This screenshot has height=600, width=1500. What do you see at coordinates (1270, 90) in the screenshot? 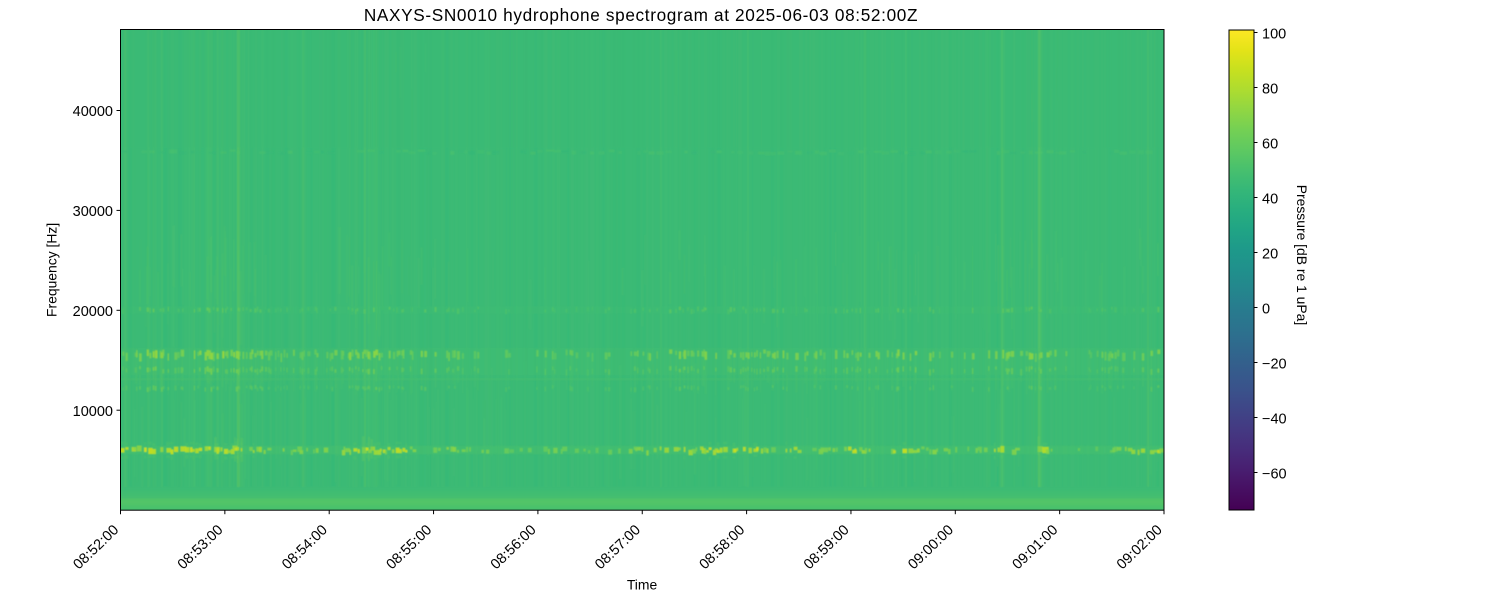
I see `svg-text: 80` at bounding box center [1270, 90].